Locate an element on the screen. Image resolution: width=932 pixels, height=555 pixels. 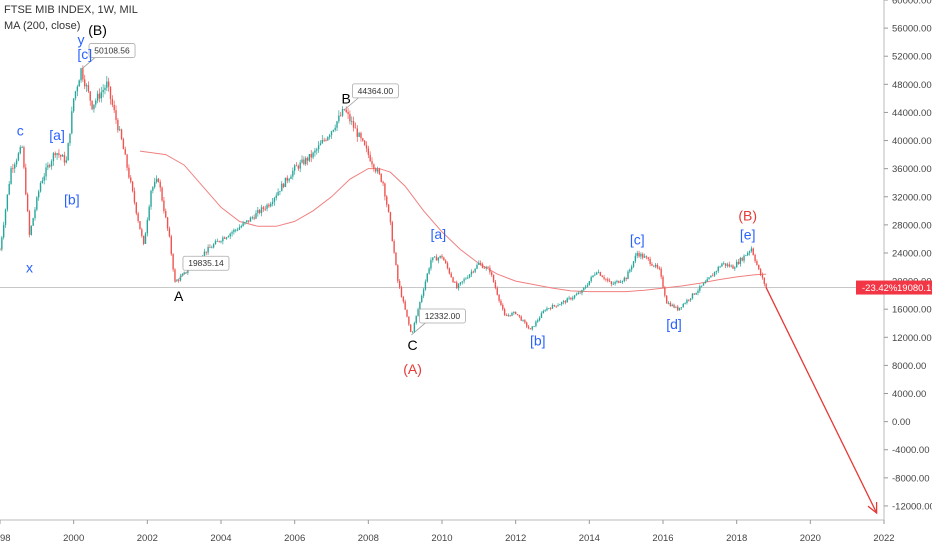
x-tick-label: 2002 is located at coordinates (147, 538).